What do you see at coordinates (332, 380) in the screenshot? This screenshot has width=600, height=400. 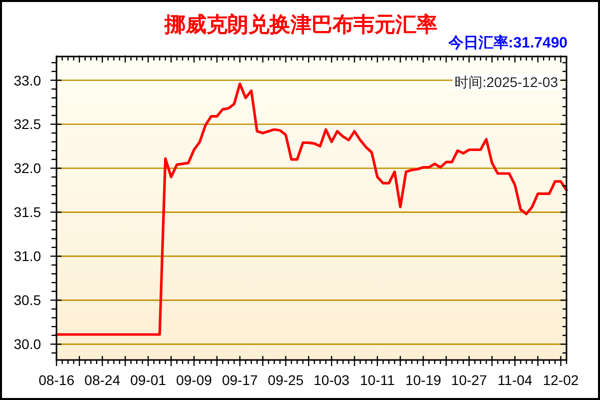 I see `x-tick-label: 10-03` at bounding box center [332, 380].